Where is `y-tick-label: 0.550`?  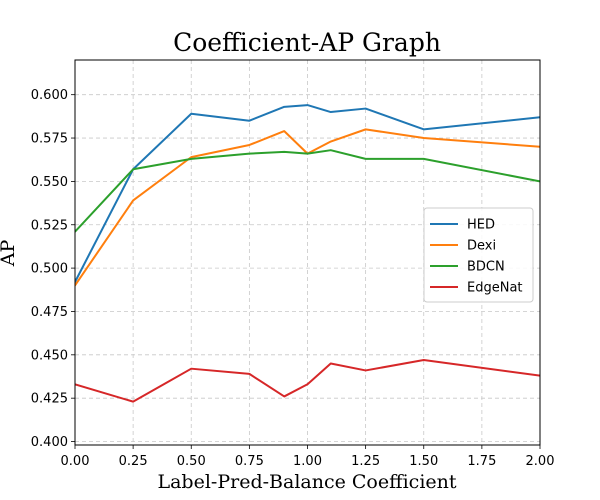
y-tick-label: 0.550 is located at coordinates (49, 182).